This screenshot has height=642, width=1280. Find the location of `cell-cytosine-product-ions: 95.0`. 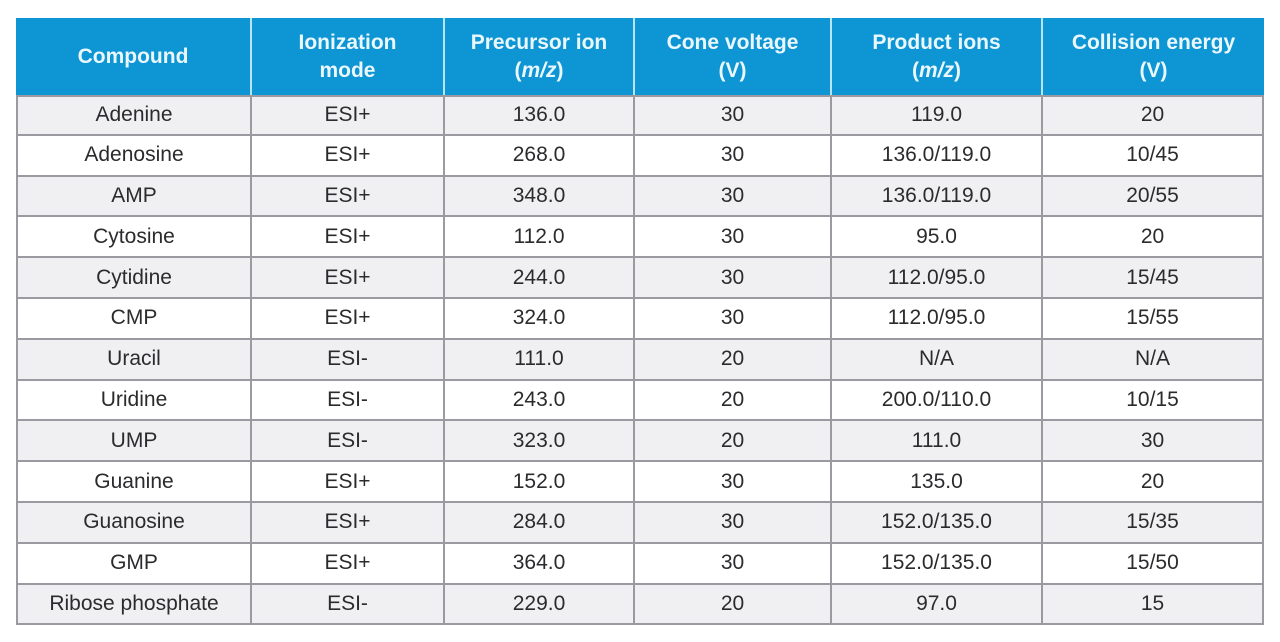

cell-cytosine-product-ions: 95.0 is located at coordinates (937, 238).